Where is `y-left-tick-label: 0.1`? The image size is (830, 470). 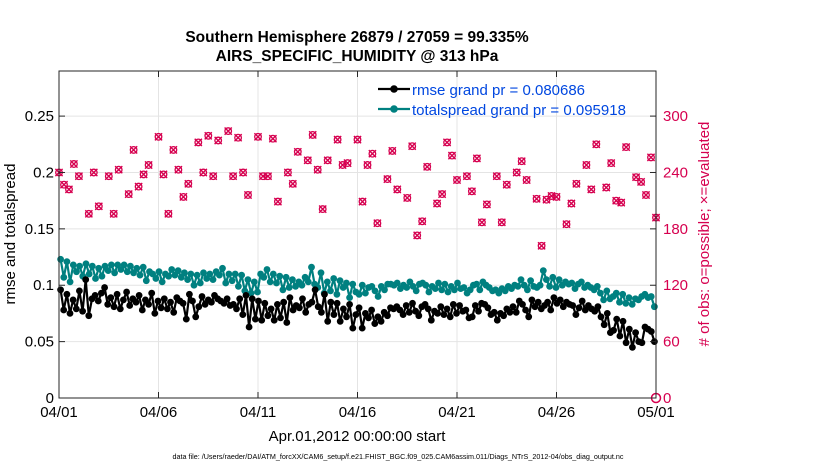 y-left-tick-label: 0.1 is located at coordinates (43, 285).